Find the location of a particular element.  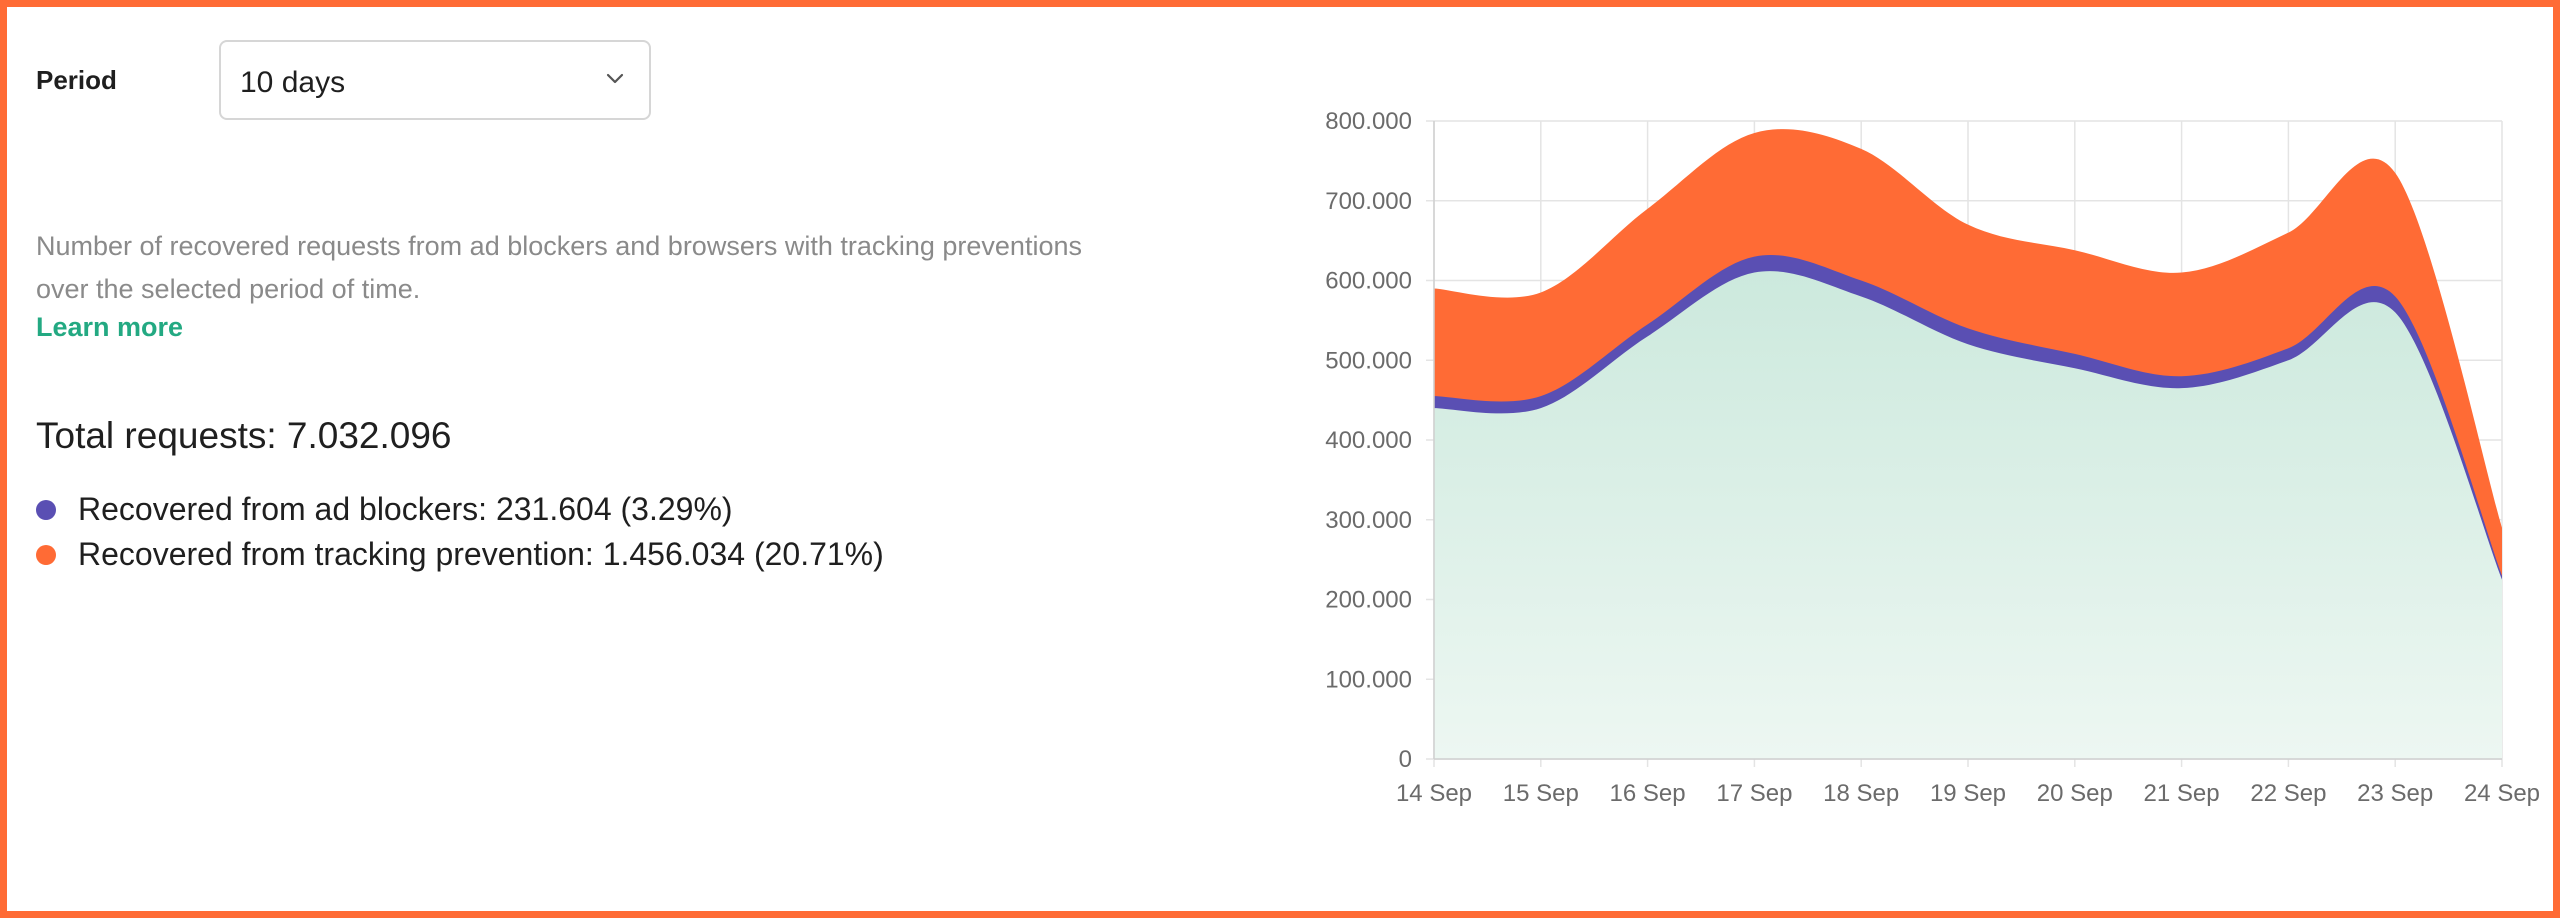

x-tick-label: 19 Sep is located at coordinates (1968, 793).